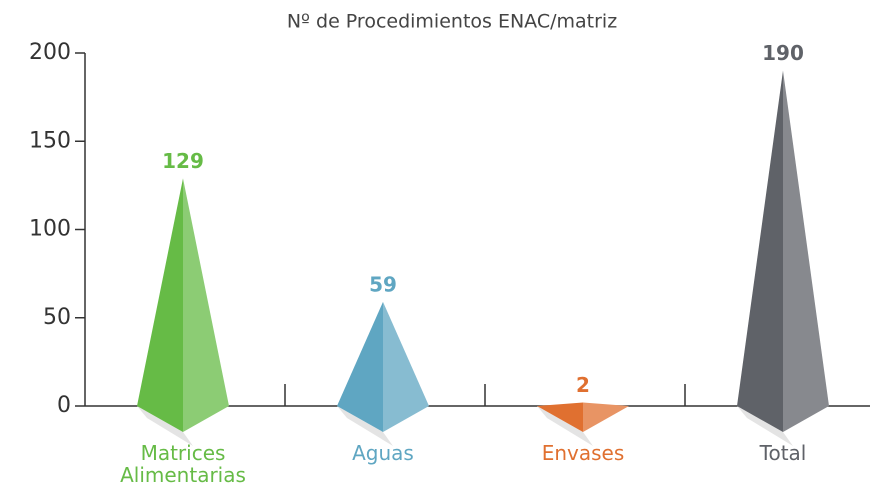  I want to click on chart-title: Nº de Procedimientos ENAC/matriz, so click(452, 22).